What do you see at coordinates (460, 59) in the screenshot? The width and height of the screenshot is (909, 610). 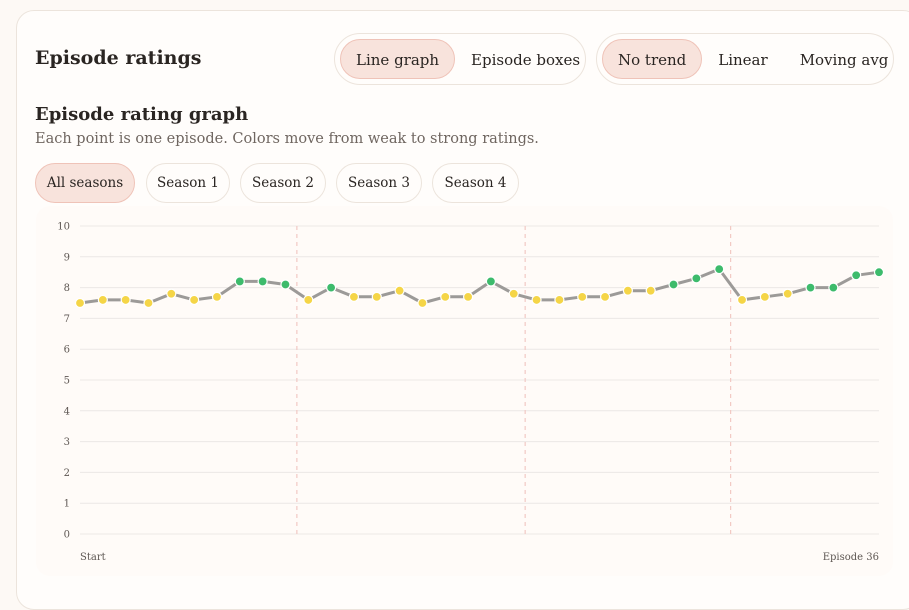 I see `view-toggle: Line graph Episode boxes` at bounding box center [460, 59].